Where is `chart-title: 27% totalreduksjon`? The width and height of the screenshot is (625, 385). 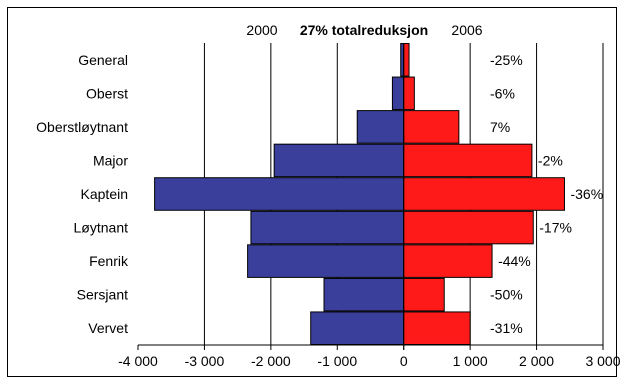
chart-title: 27% totalreduksjon is located at coordinates (364, 30).